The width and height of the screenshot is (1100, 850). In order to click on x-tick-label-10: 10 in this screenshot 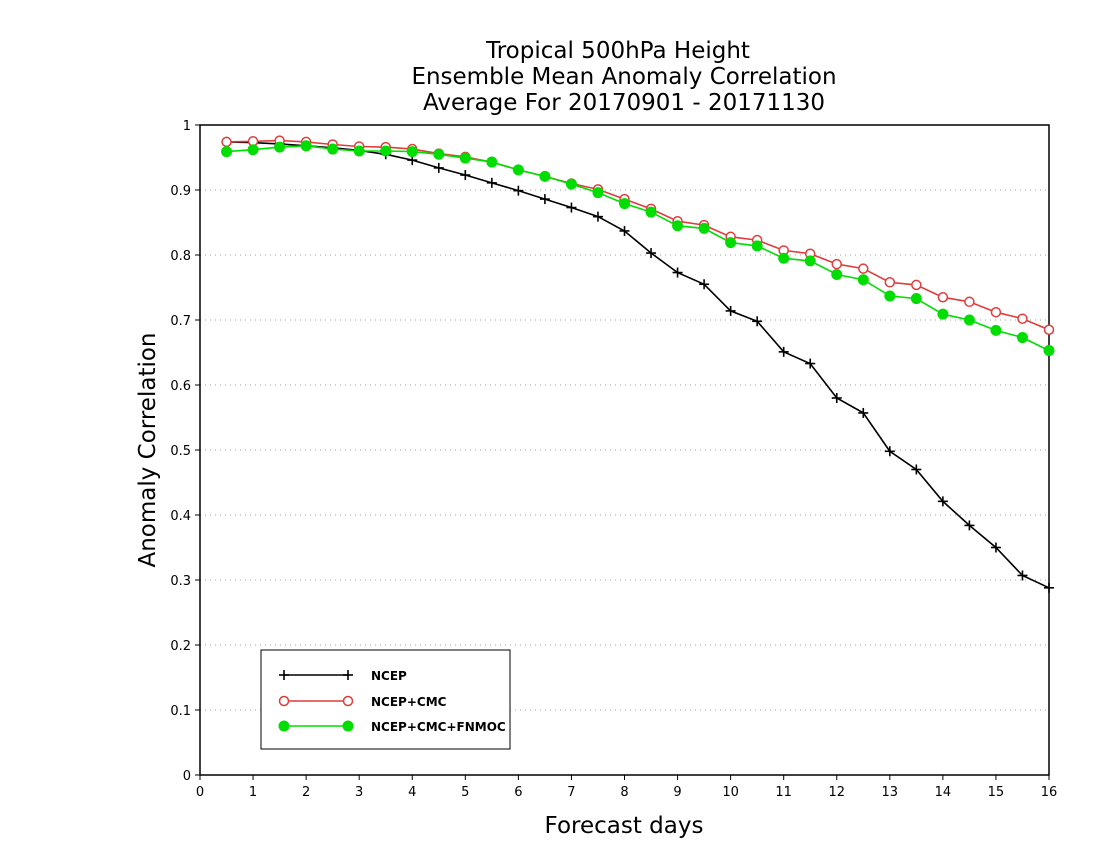, I will do `click(730, 792)`.